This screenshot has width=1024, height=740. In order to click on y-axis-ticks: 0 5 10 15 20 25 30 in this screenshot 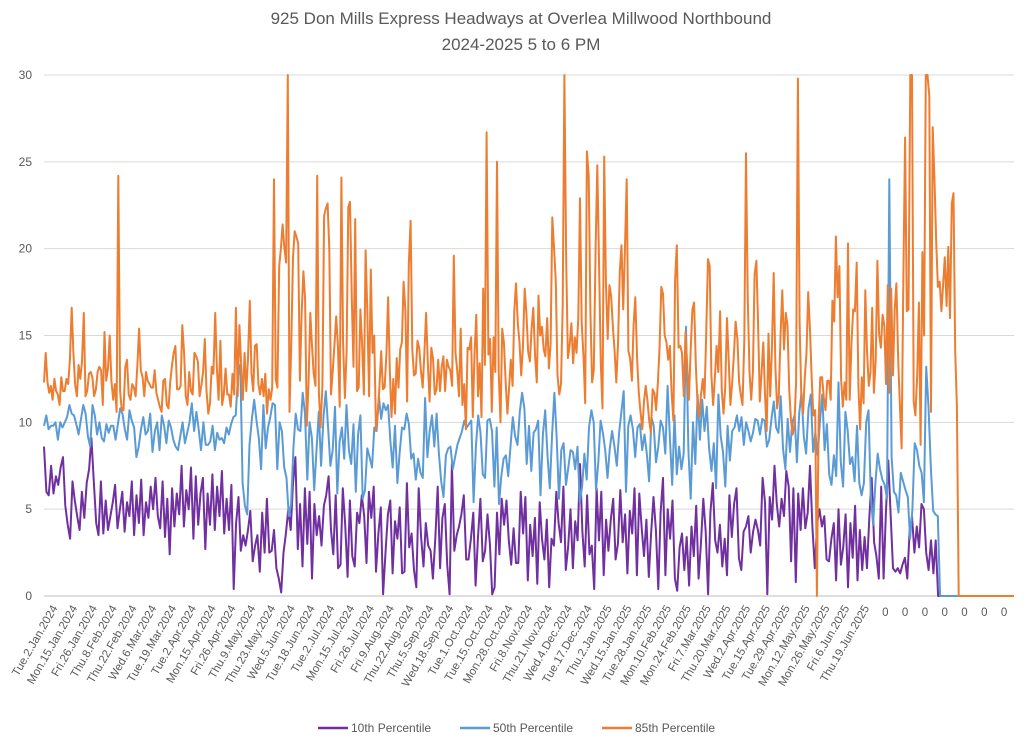, I will do `click(26, 335)`.